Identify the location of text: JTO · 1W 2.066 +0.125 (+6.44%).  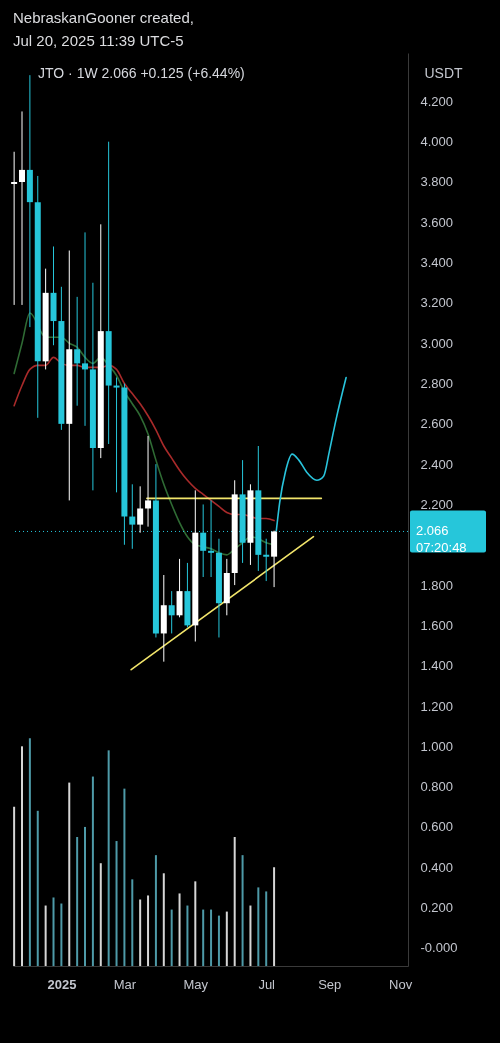
(141, 73).